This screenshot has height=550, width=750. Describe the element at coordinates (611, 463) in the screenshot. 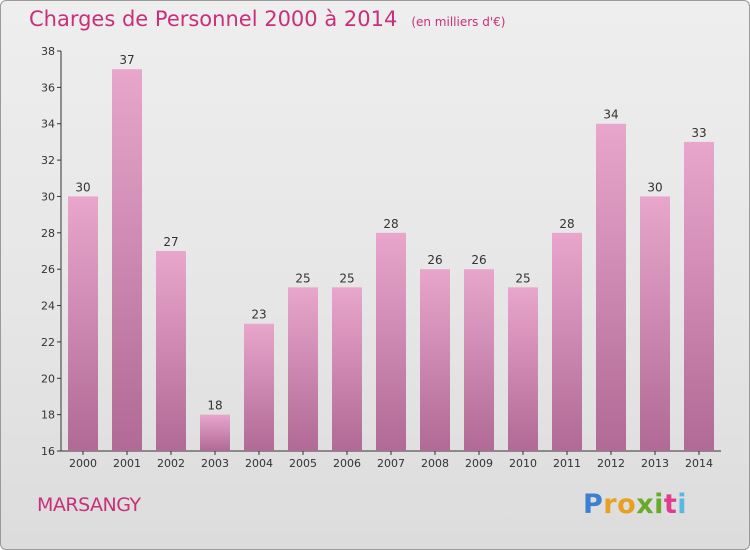

I see `x-tick-label: 2012` at that location.